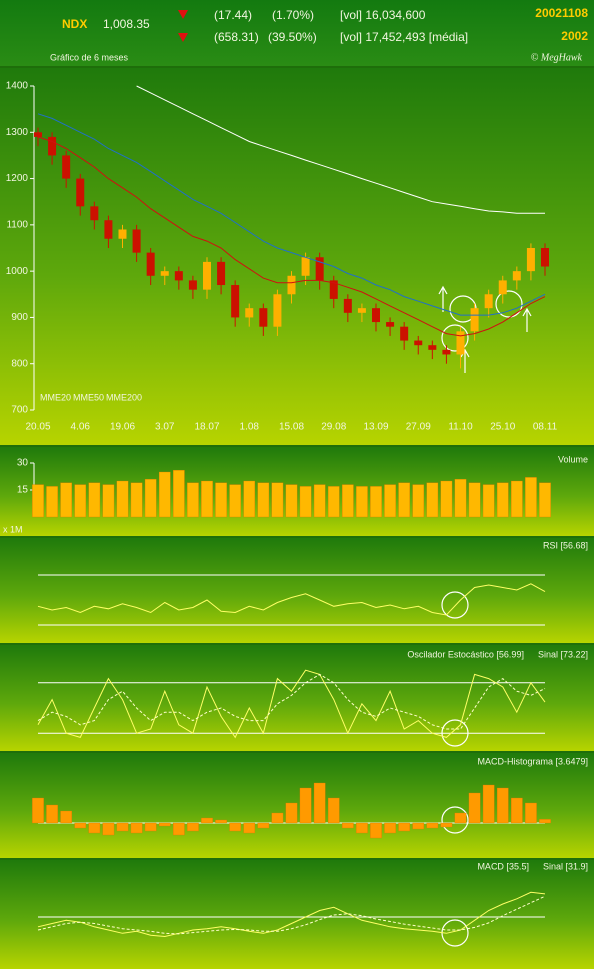 The width and height of the screenshot is (594, 969). Describe the element at coordinates (561, 13) in the screenshot. I see `date: 20021108` at that location.